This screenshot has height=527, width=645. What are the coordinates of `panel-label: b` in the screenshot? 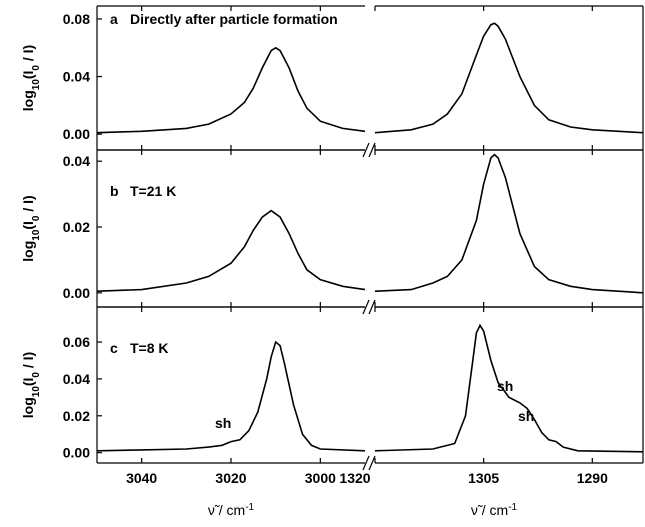 It's located at (114, 191).